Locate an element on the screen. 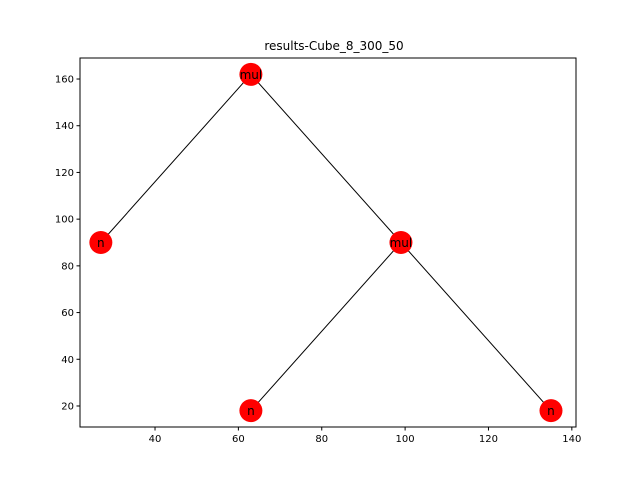  y-tick-label: 140 is located at coordinates (64, 126).